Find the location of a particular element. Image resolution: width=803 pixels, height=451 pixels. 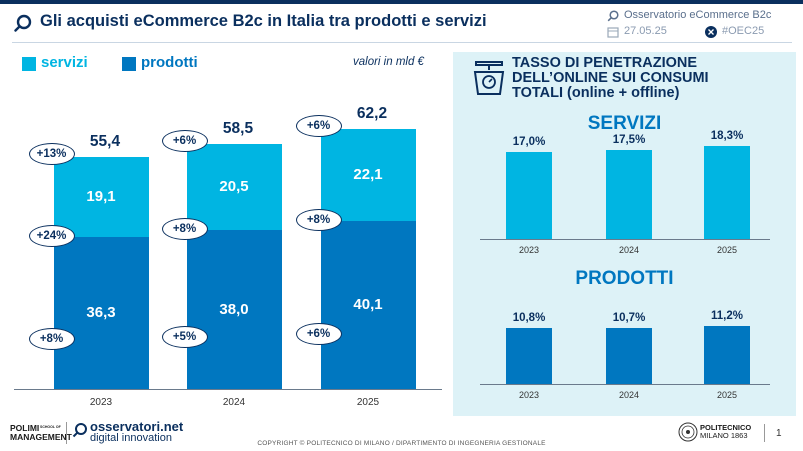

penetration-value-servizi-2025: 18,3% is located at coordinates (727, 135).